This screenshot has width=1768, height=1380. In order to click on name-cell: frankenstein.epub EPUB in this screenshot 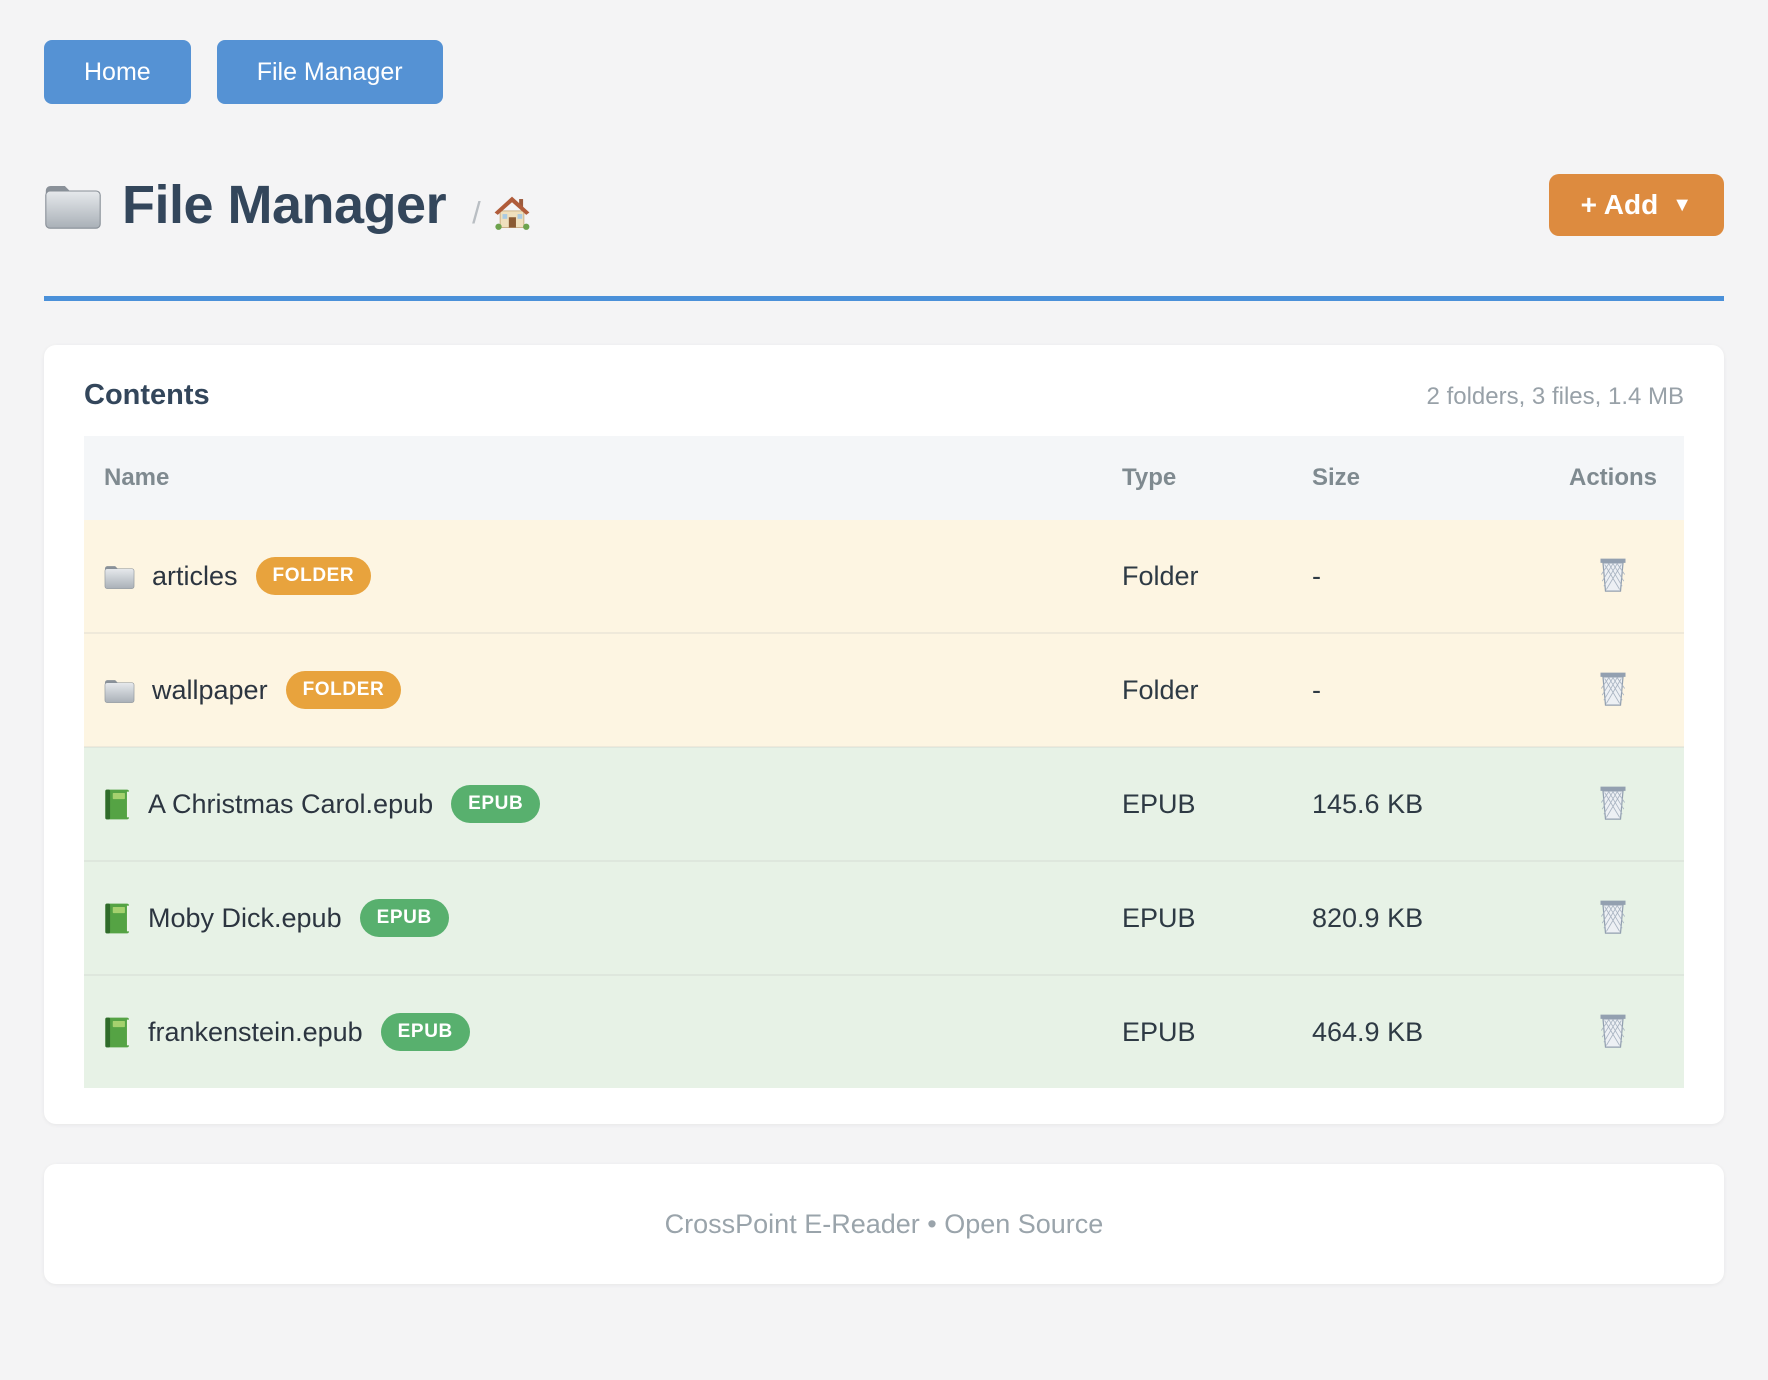, I will do `click(593, 1031)`.